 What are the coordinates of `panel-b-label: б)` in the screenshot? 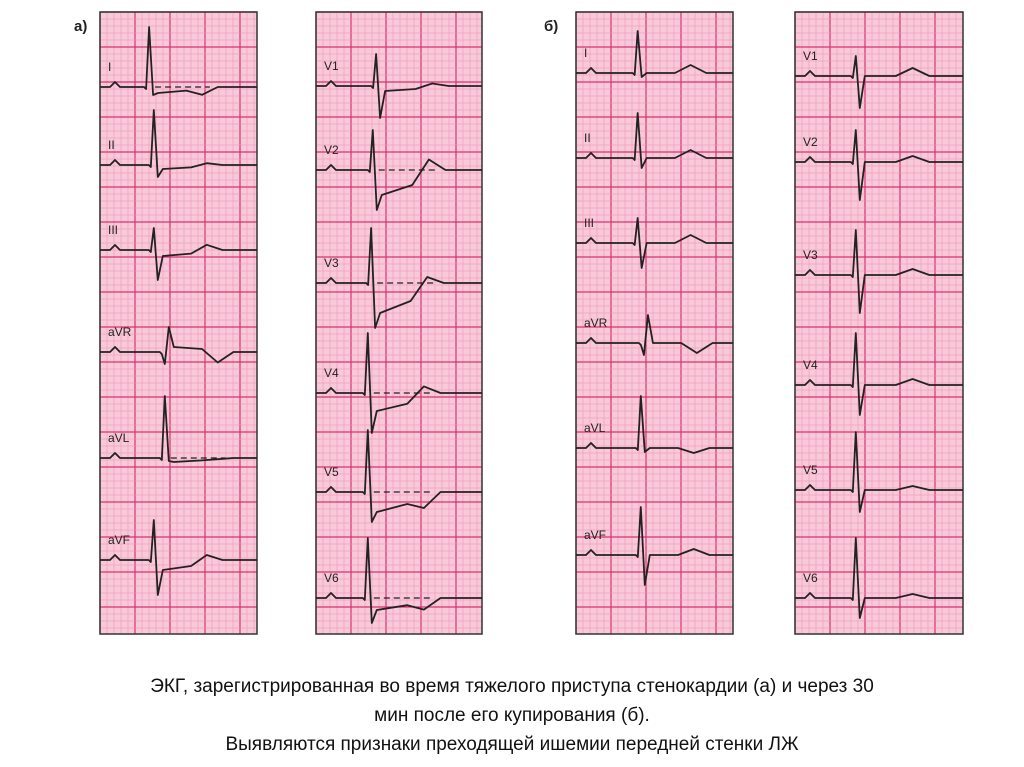 It's located at (551, 26).